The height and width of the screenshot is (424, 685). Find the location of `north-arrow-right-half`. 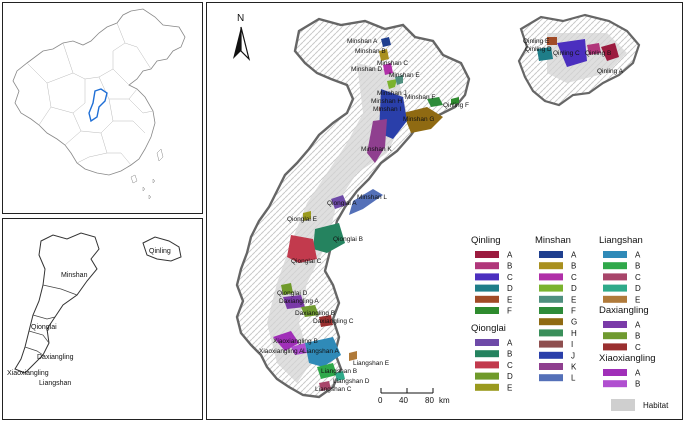

north-arrow-right-half is located at coordinates (245, 43).